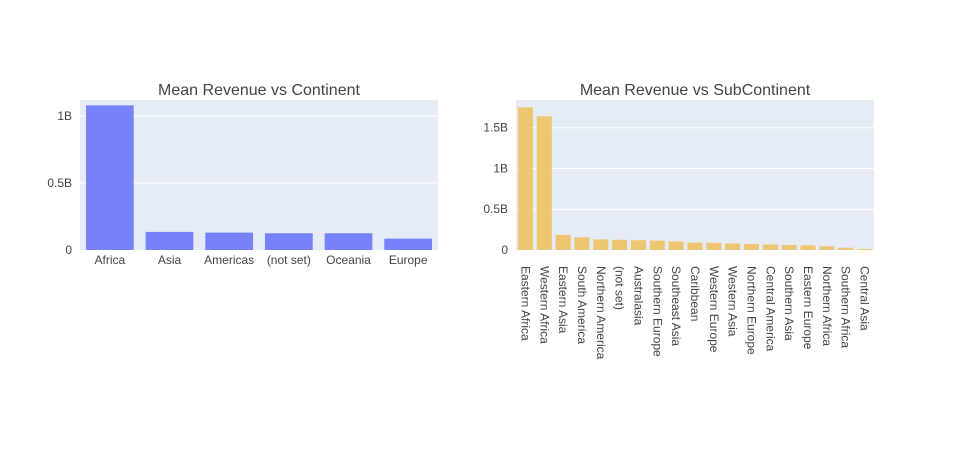 Image resolution: width=954 pixels, height=450 pixels. What do you see at coordinates (408, 260) in the screenshot?
I see `continent-x-tick-label: Europe` at bounding box center [408, 260].